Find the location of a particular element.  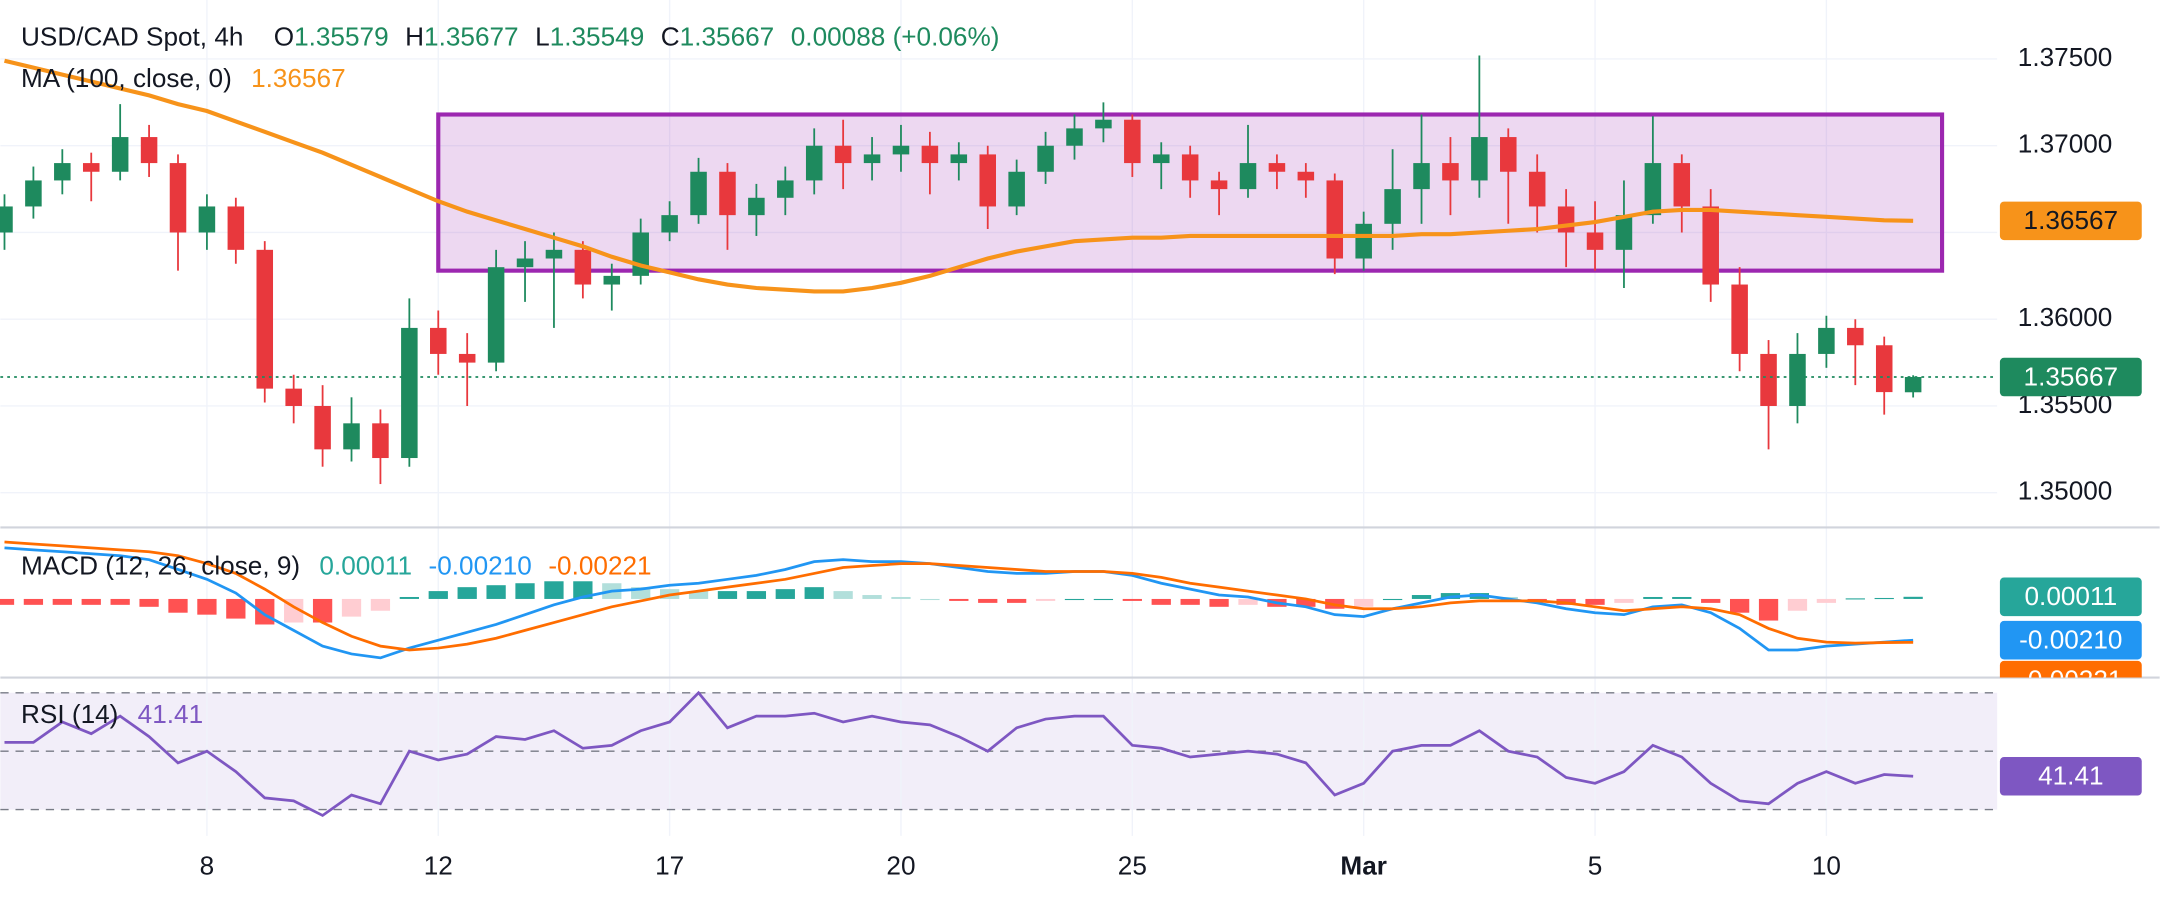

ma-legend: MA (100, close, 0) 1.36567 is located at coordinates (183, 78).